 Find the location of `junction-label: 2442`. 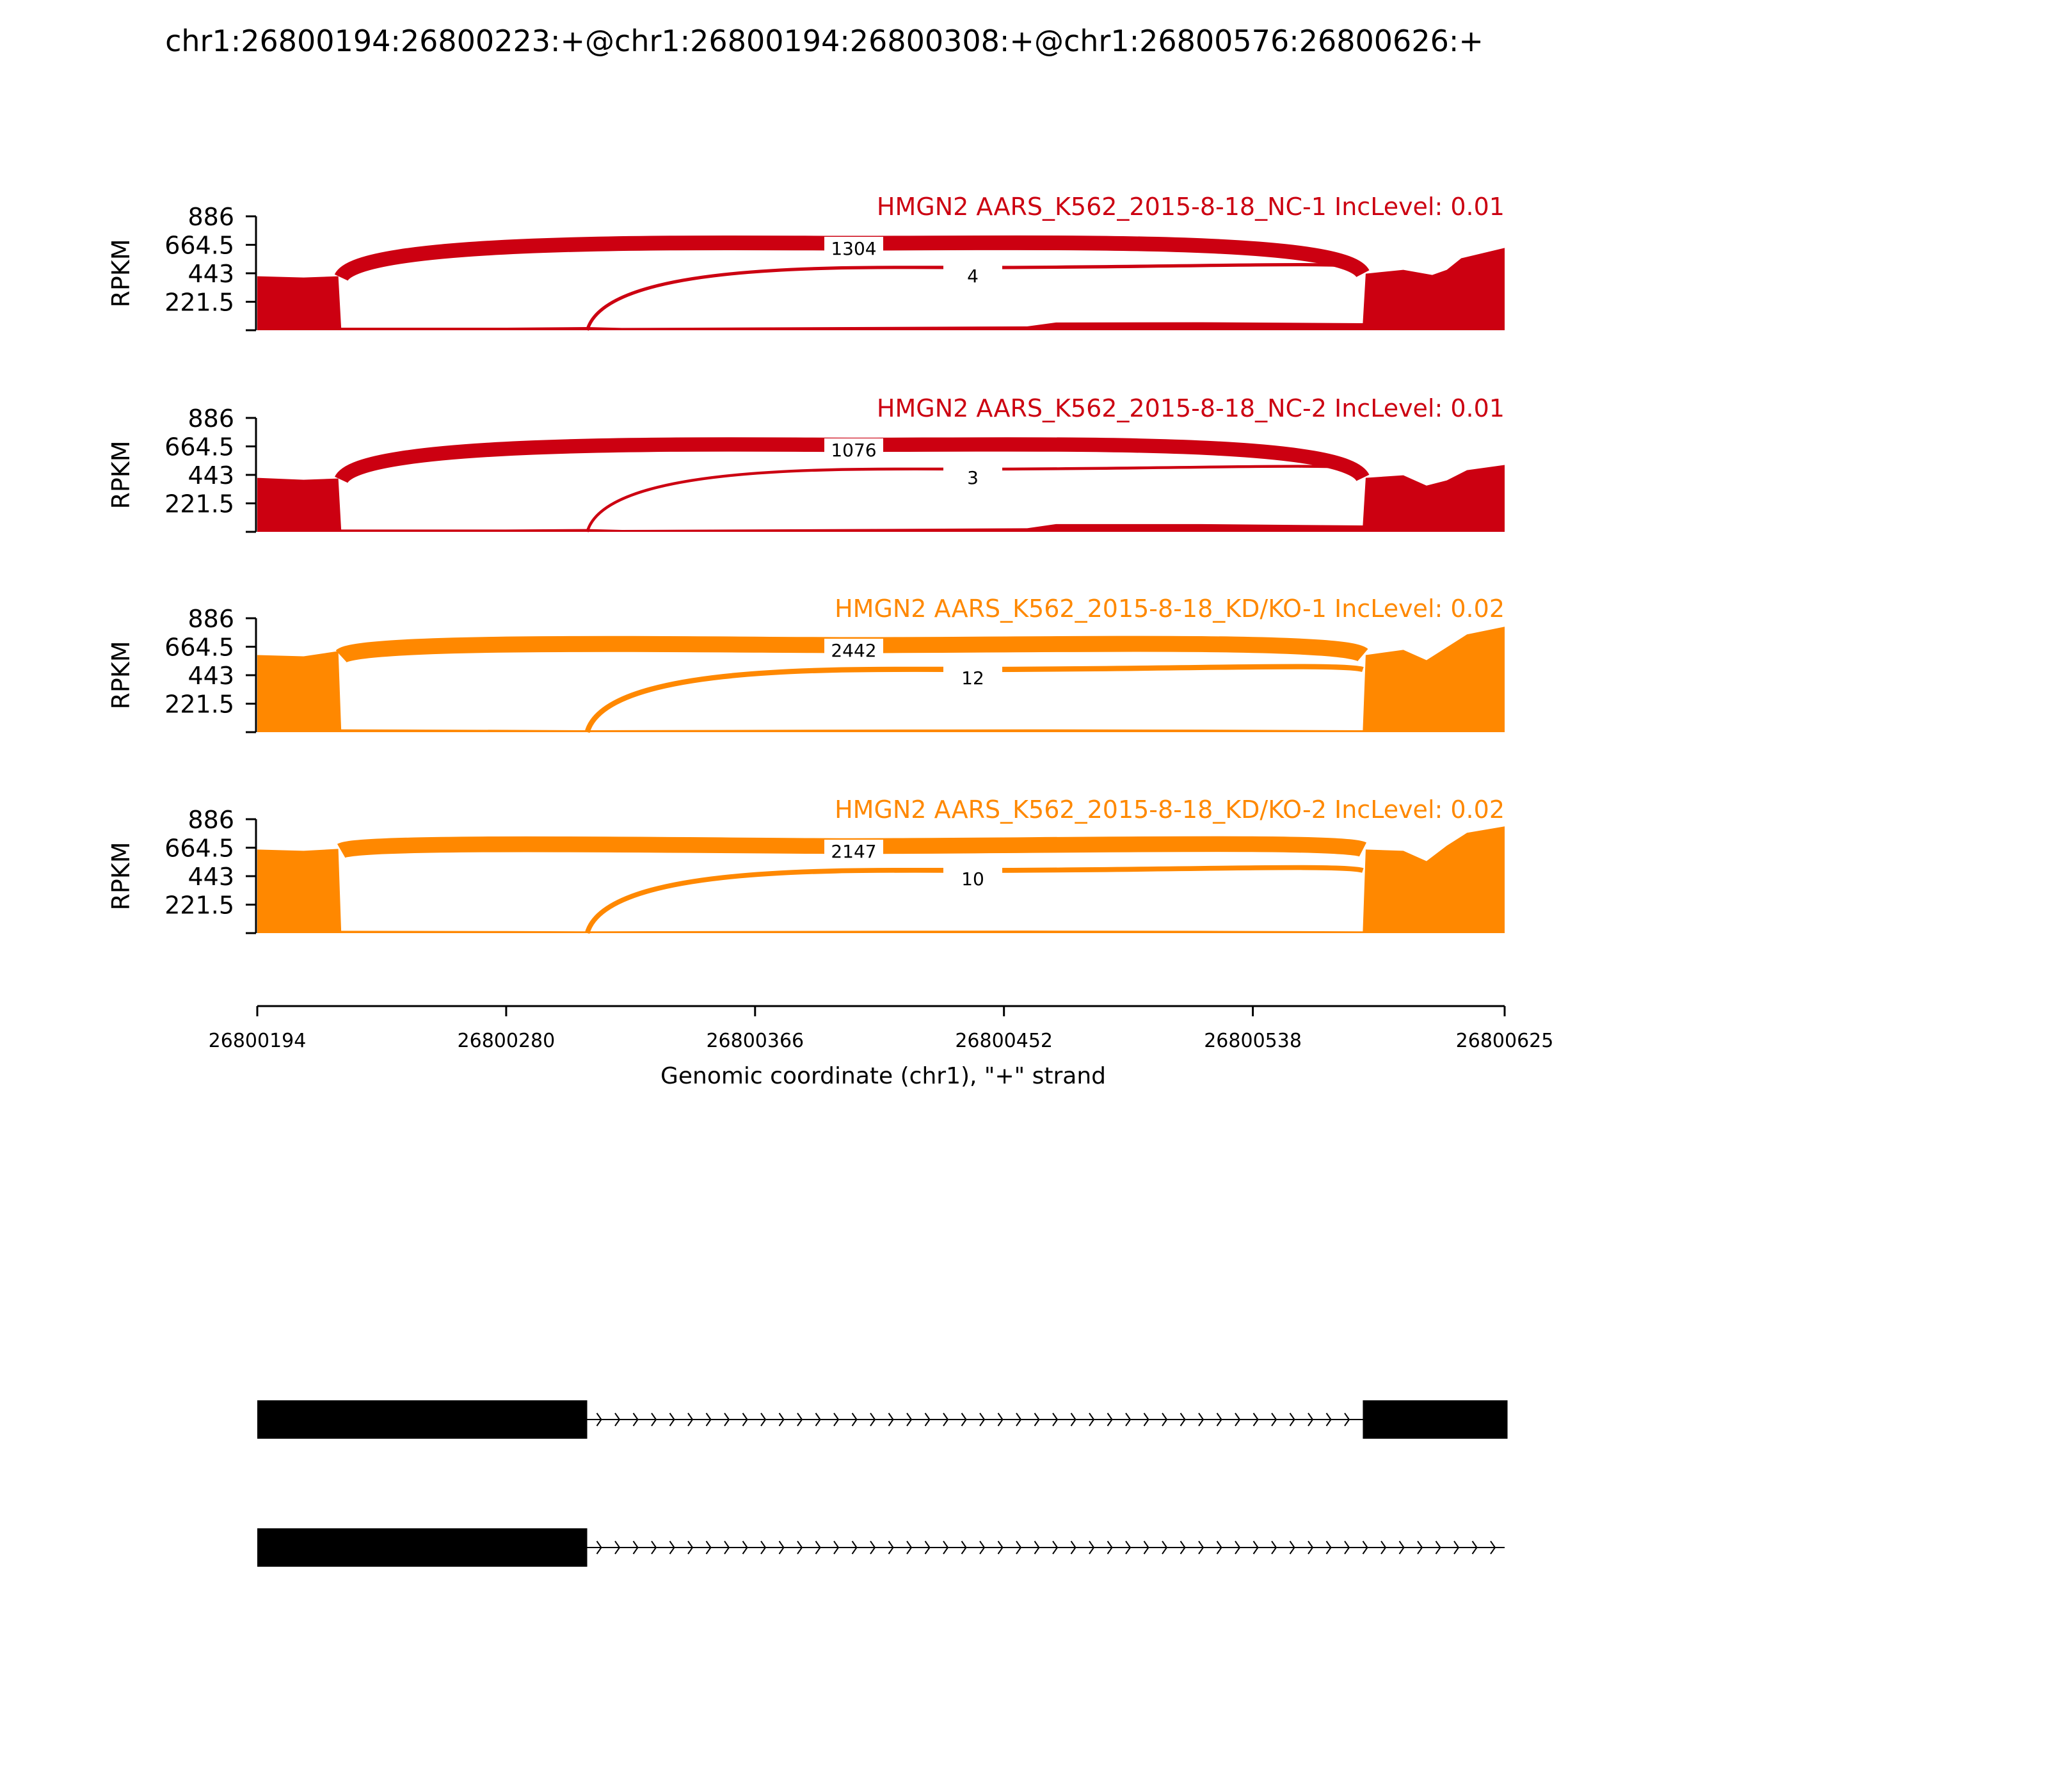

junction-label: 2442 is located at coordinates (853, 650).